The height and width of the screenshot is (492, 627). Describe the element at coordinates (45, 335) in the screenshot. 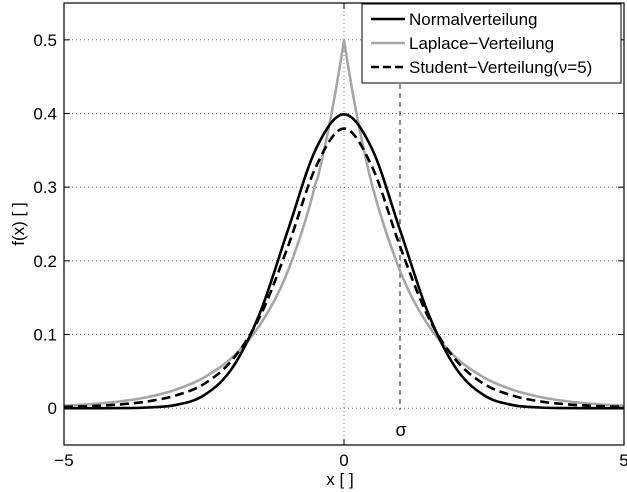

I see `ytick-label-1: 0.1` at that location.